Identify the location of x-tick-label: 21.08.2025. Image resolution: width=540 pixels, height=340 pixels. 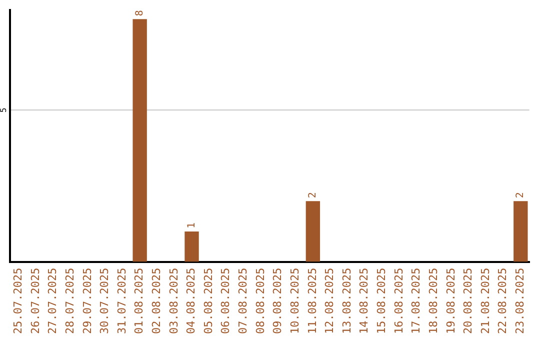
(485, 301).